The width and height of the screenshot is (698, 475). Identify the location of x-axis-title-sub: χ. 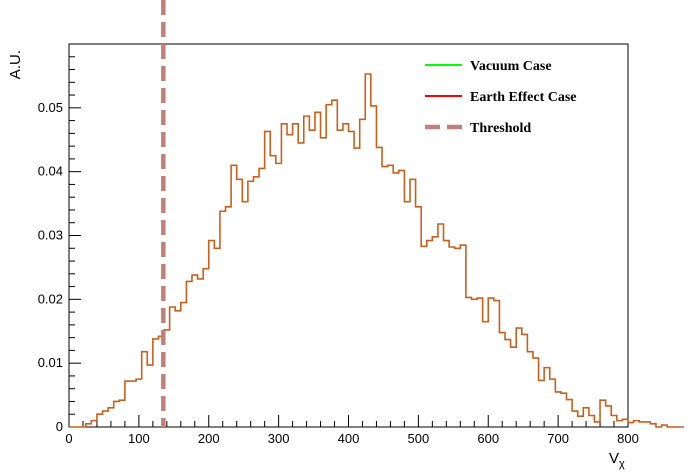
(622, 464).